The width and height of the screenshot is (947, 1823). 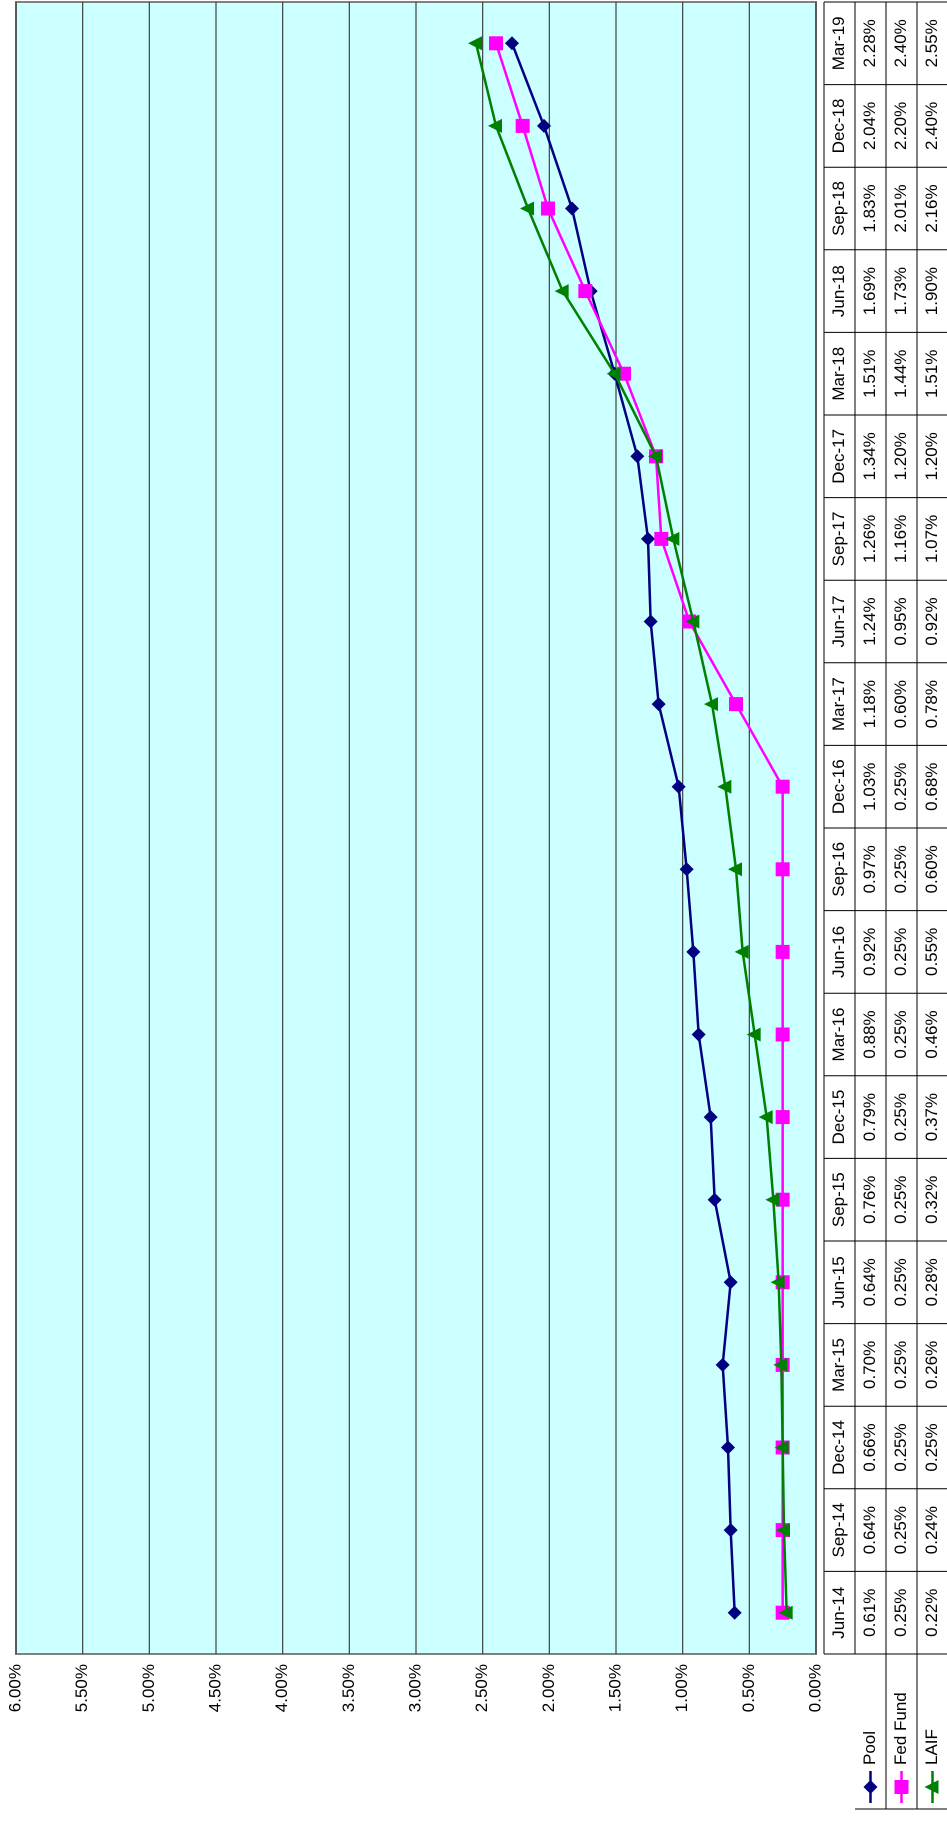 I want to click on y-tick-label: 3.00%, so click(x=414, y=1688).